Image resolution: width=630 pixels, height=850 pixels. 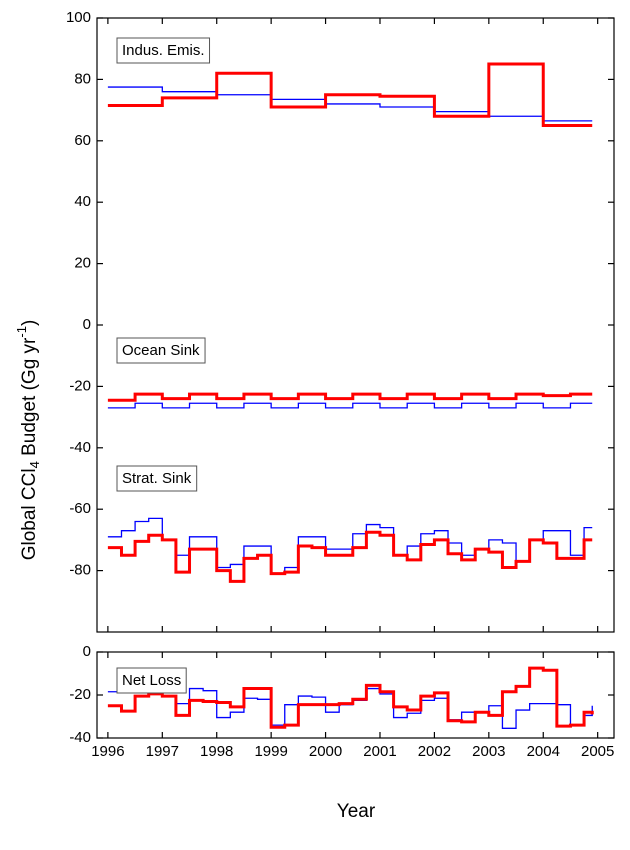 What do you see at coordinates (488, 751) in the screenshot?
I see `x-tick-label: 2003` at bounding box center [488, 751].